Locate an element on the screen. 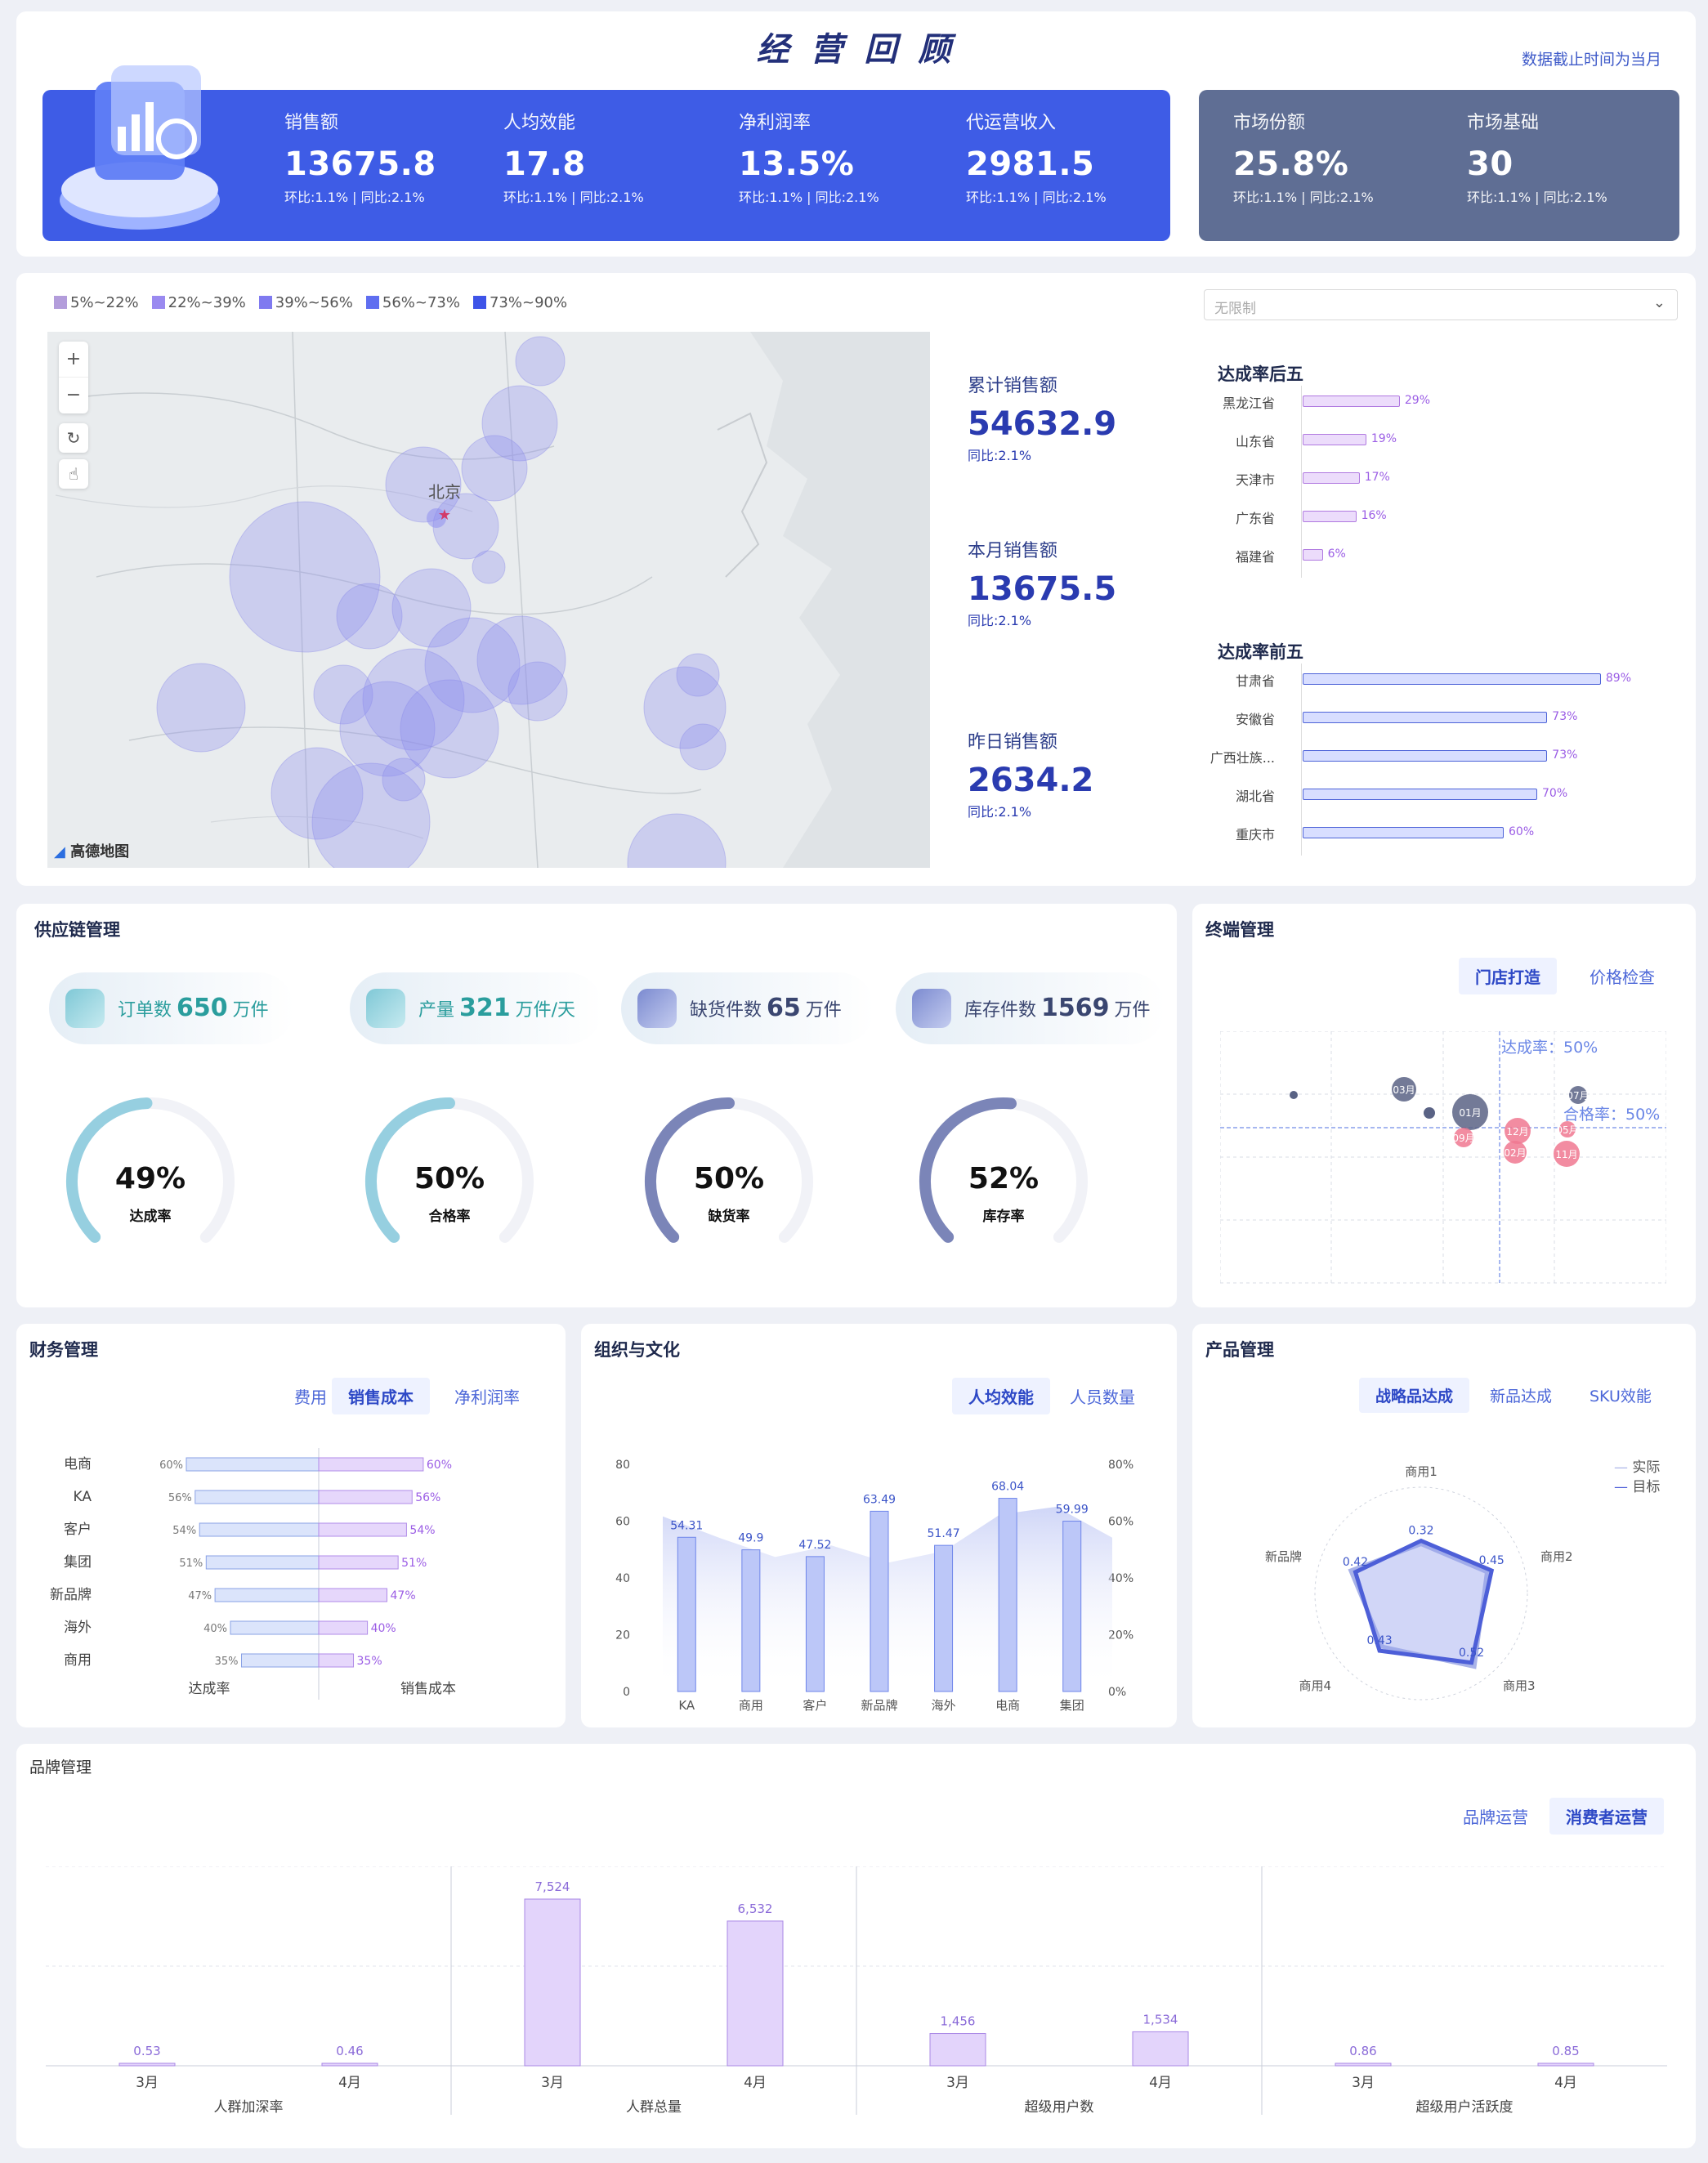 This screenshot has width=1708, height=2163. gauge-value: 50% is located at coordinates (449, 1178).